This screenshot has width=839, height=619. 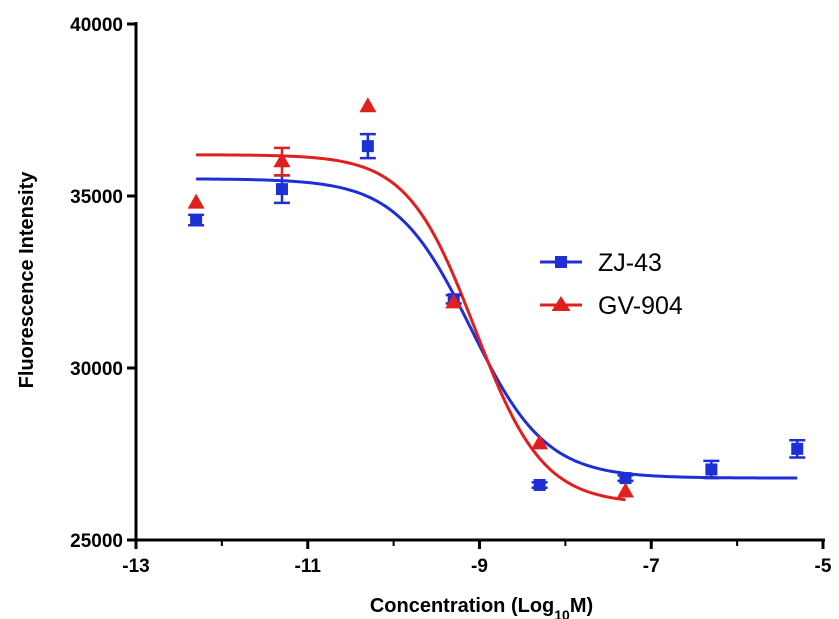 What do you see at coordinates (562, 613) in the screenshot?
I see `x-axis-title-subscript: 10` at bounding box center [562, 613].